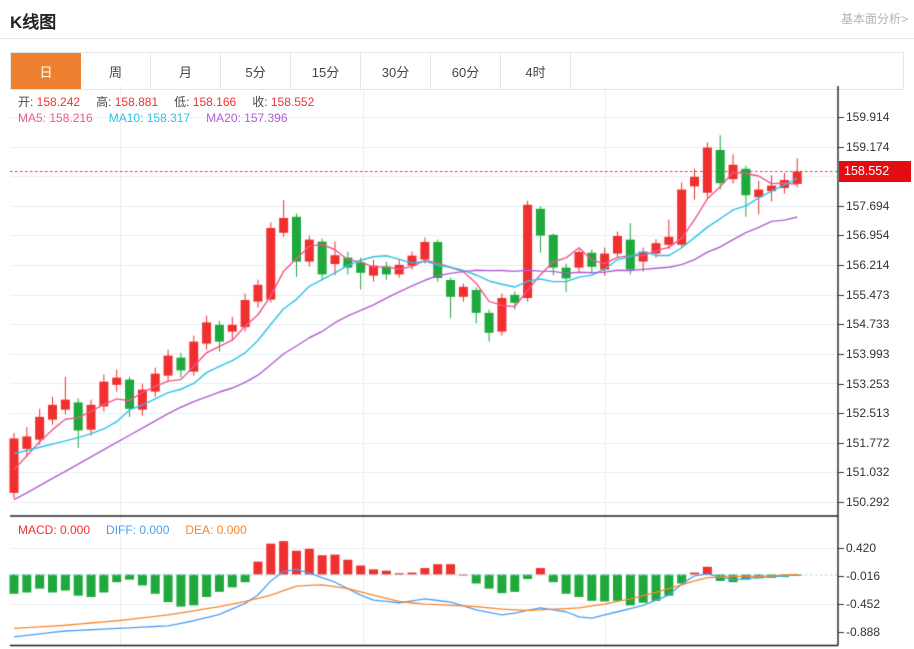 Image resolution: width=914 pixels, height=649 pixels. What do you see at coordinates (149, 118) in the screenshot?
I see `legend-item: MA10: 158.317` at bounding box center [149, 118].